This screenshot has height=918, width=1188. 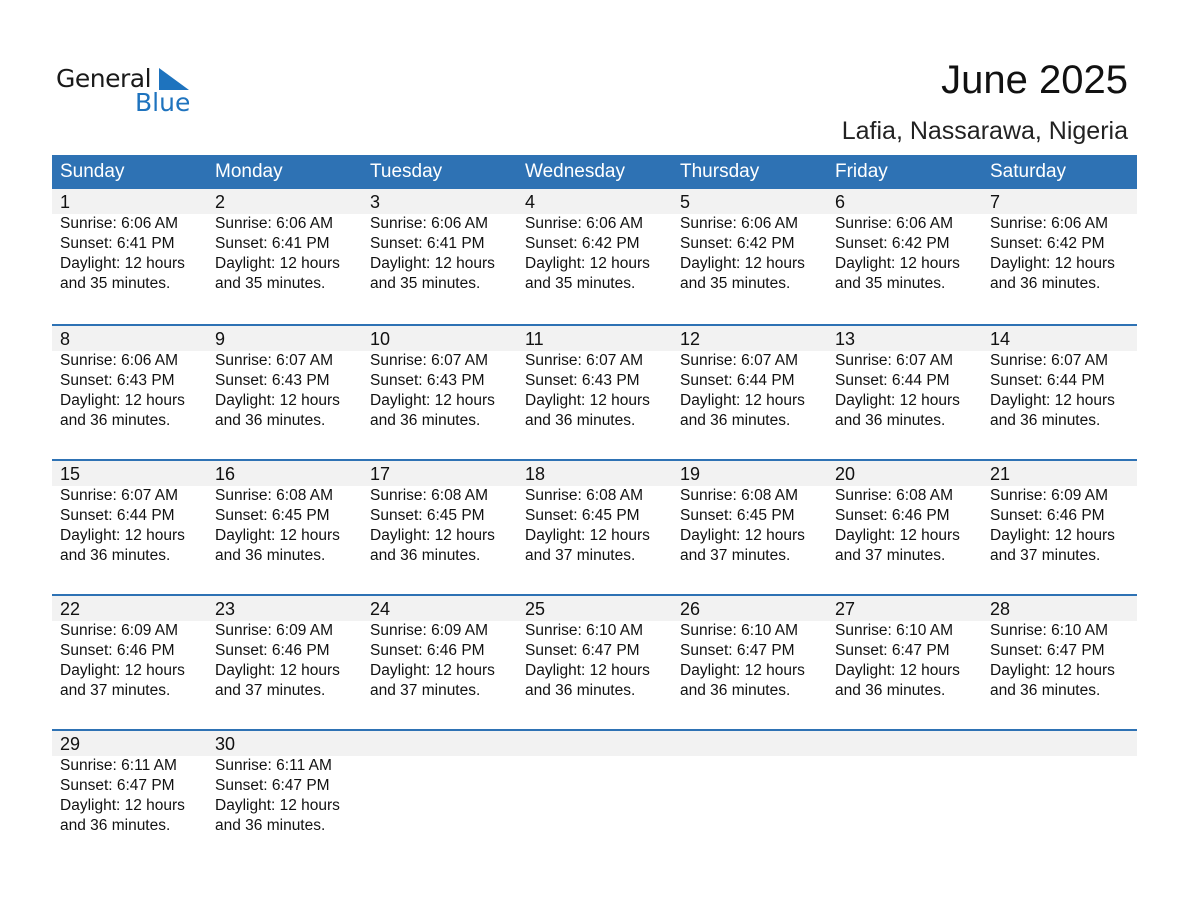 What do you see at coordinates (92, 171) in the screenshot?
I see `weekday-sunday: Sunday` at bounding box center [92, 171].